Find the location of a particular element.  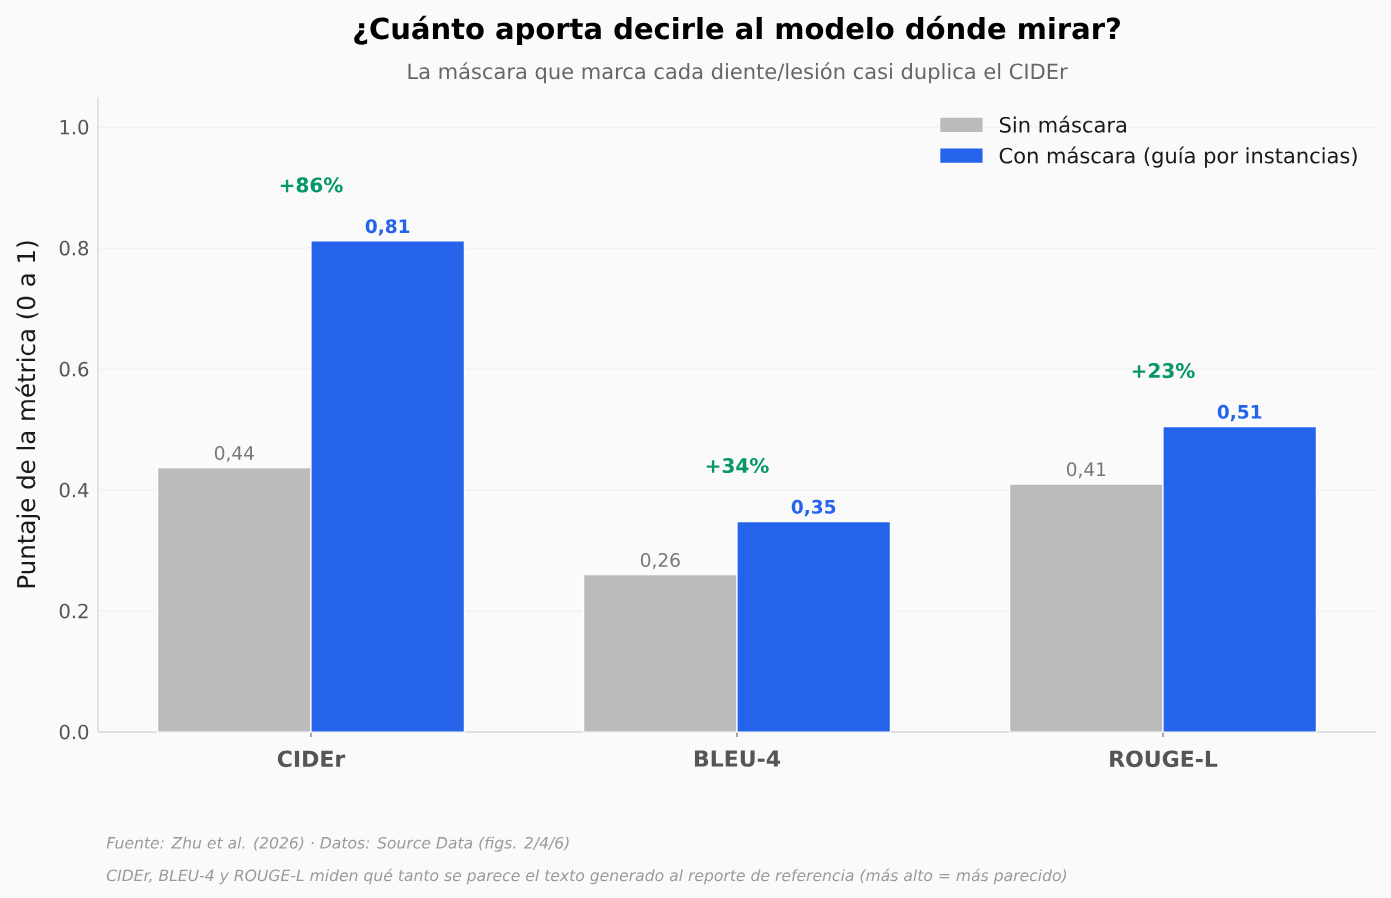

annotation: +86% is located at coordinates (311, 185).